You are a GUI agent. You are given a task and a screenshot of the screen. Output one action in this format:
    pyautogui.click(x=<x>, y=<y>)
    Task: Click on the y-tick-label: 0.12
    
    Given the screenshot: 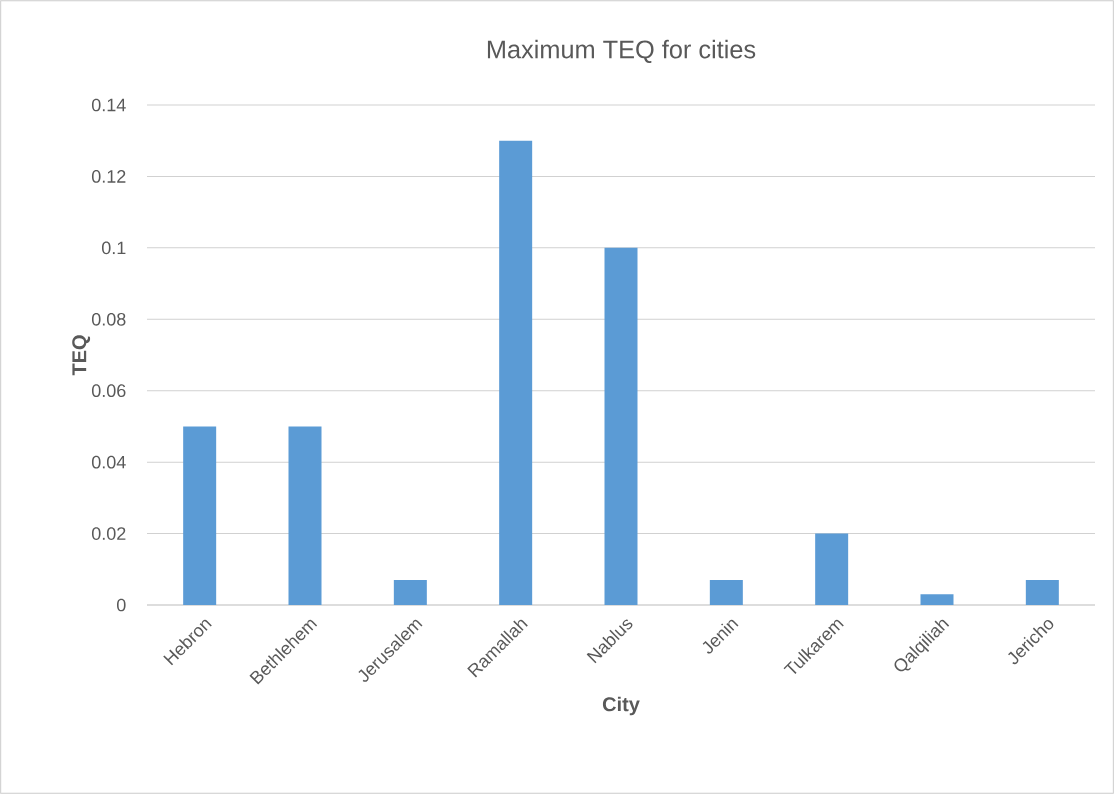 What is the action you would take?
    pyautogui.click(x=108, y=176)
    